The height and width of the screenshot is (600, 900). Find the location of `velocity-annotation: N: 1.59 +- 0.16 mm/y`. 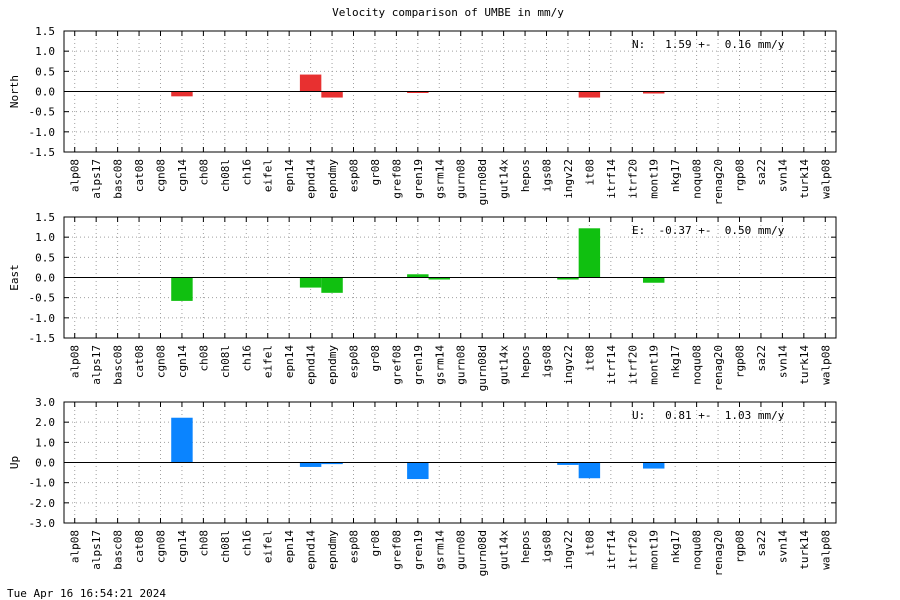

velocity-annotation: N: 1.59 +- 0.16 mm/y is located at coordinates (708, 44).